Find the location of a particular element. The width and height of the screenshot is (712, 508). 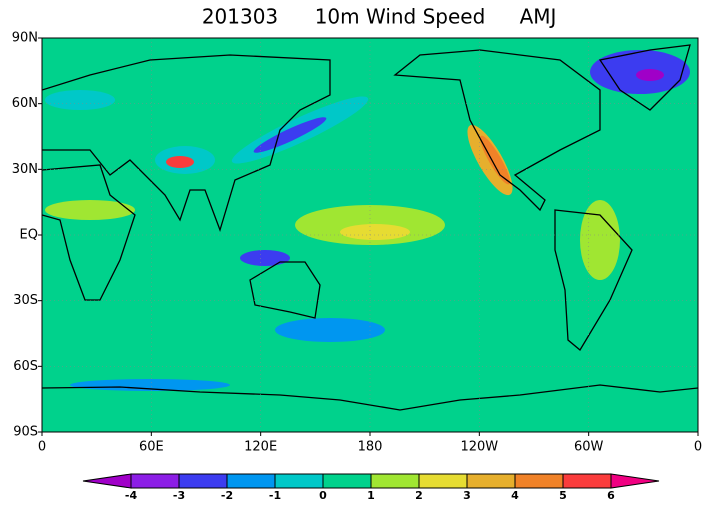

x-tick-label: 120W is located at coordinates (479, 447).